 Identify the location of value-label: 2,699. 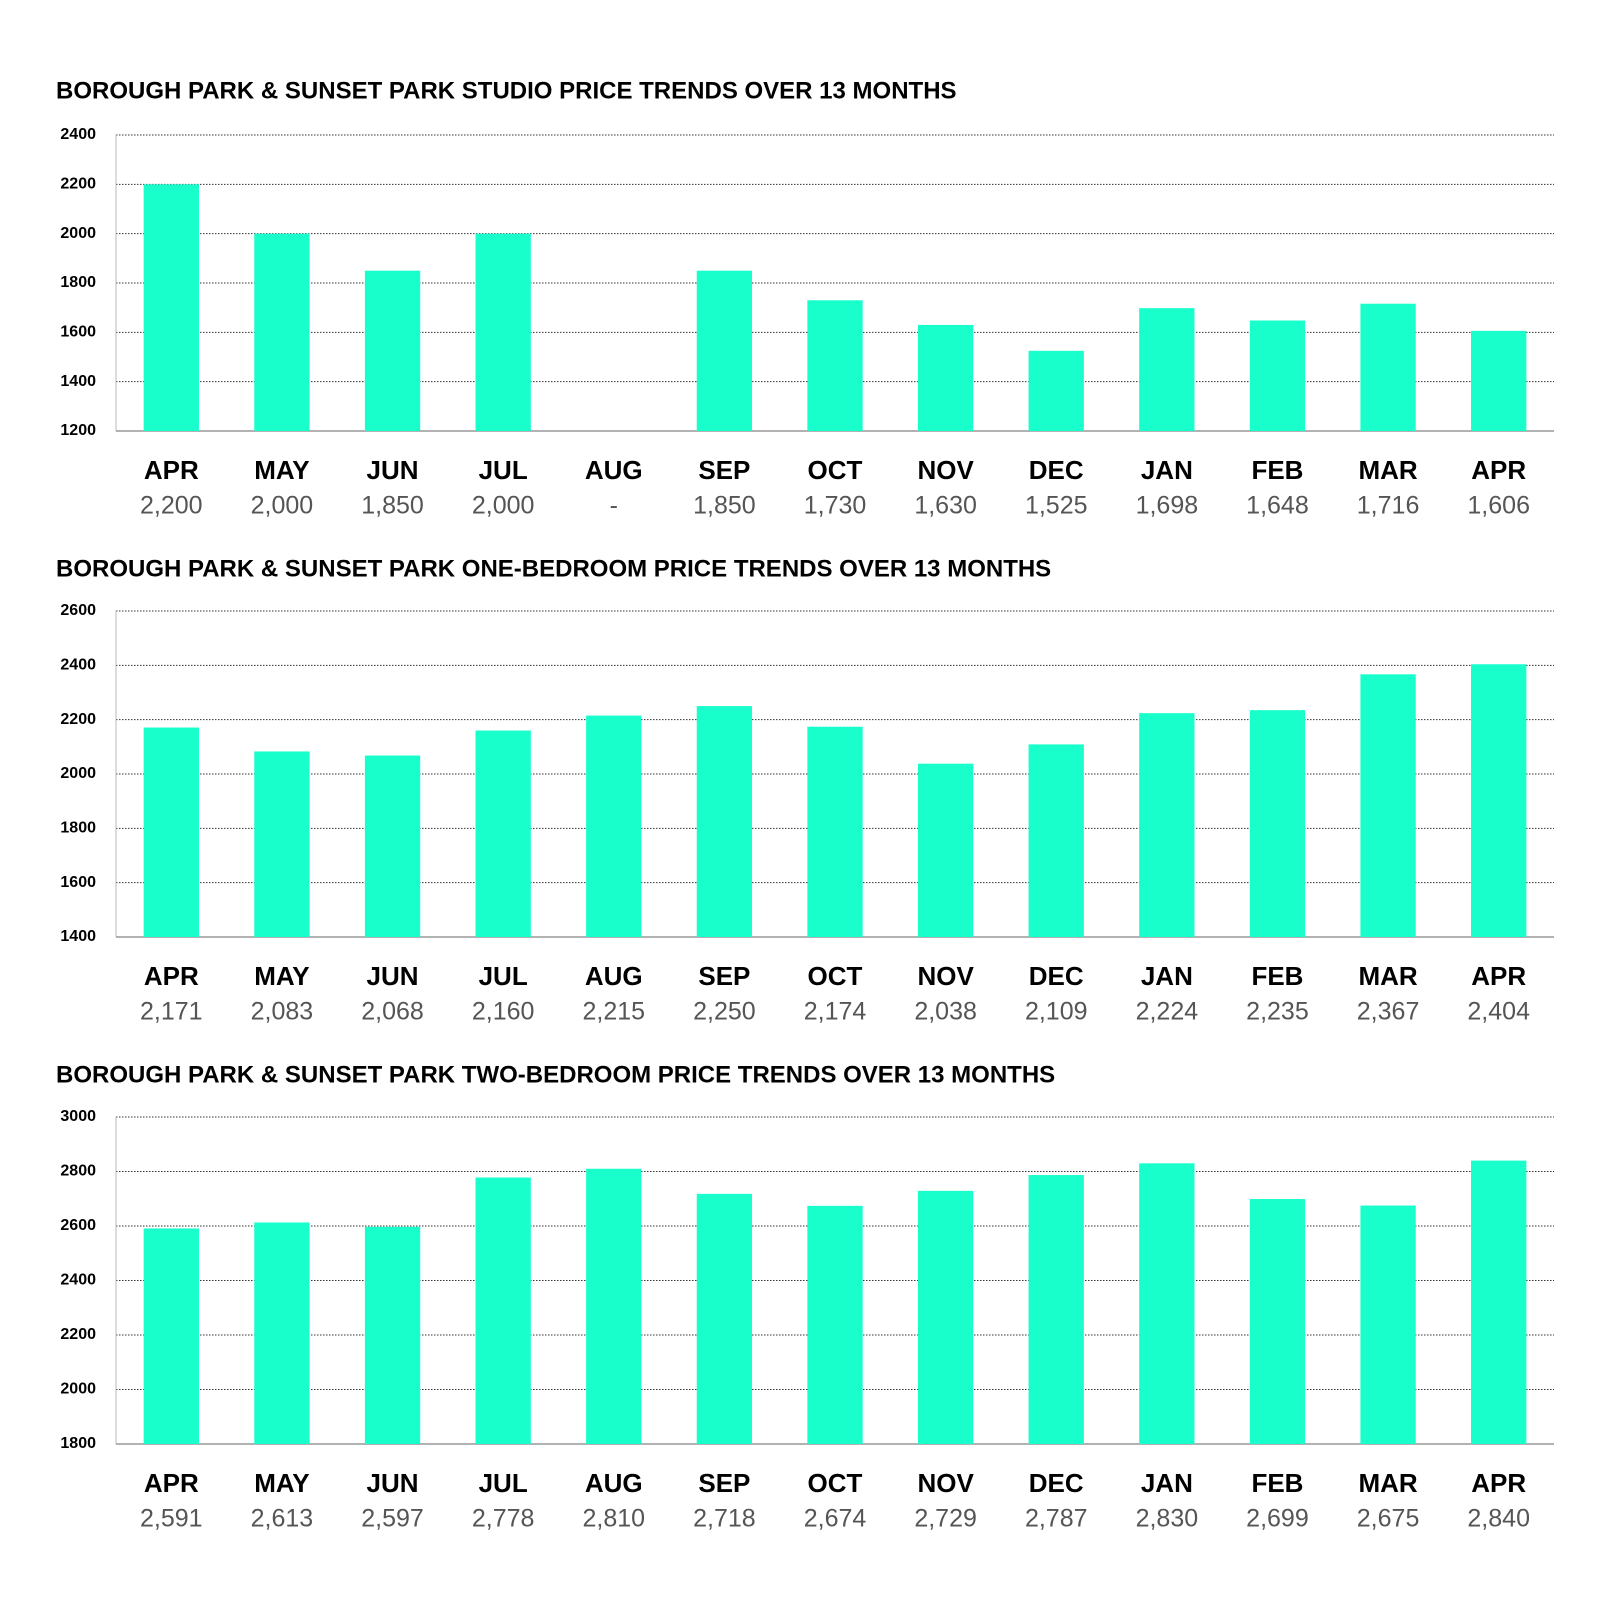
(1277, 1519).